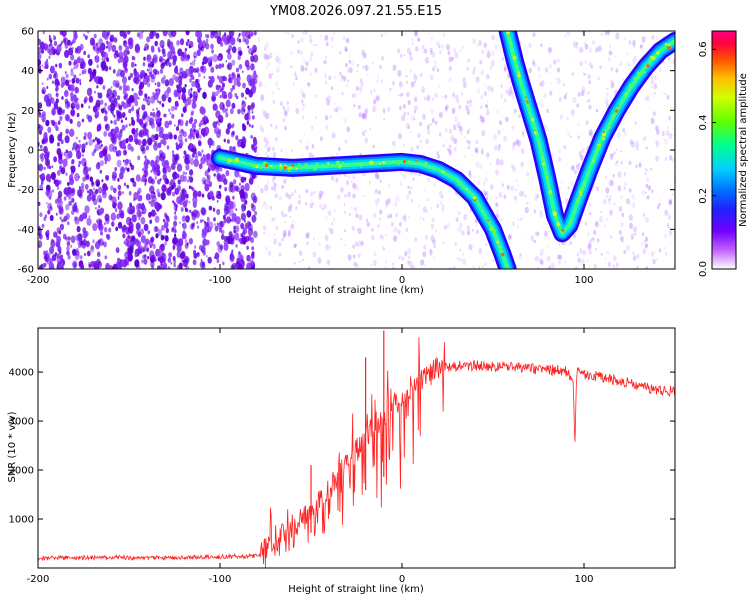  Describe the element at coordinates (12, 446) in the screenshot. I see `snr-y-label: SNR (10 * v/v)` at that location.